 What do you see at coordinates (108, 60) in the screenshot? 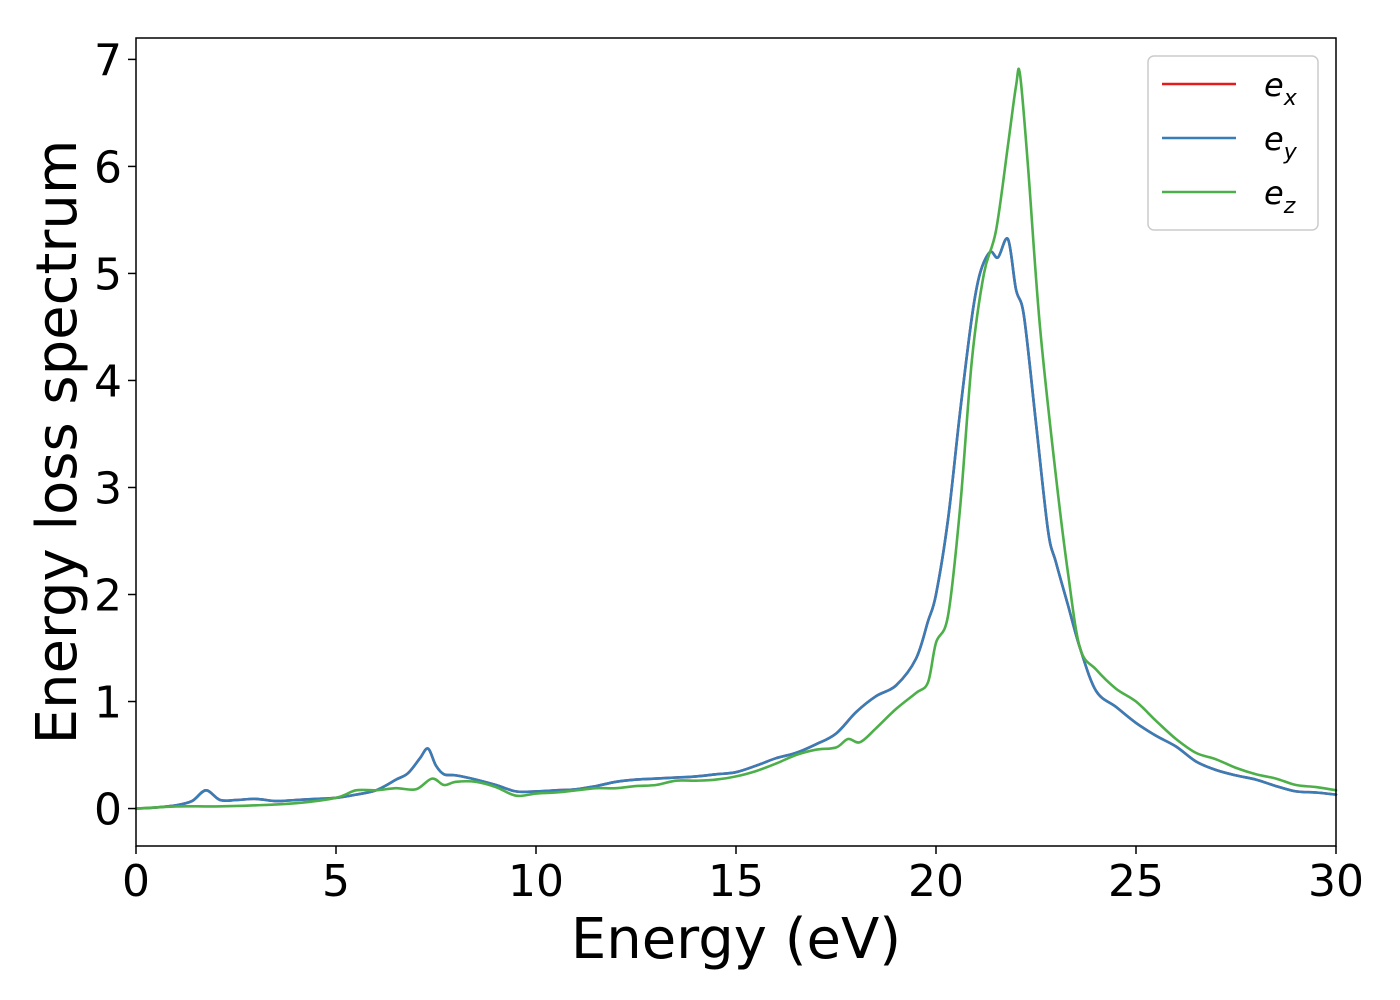
I see `y-tick-label: 7` at bounding box center [108, 60].